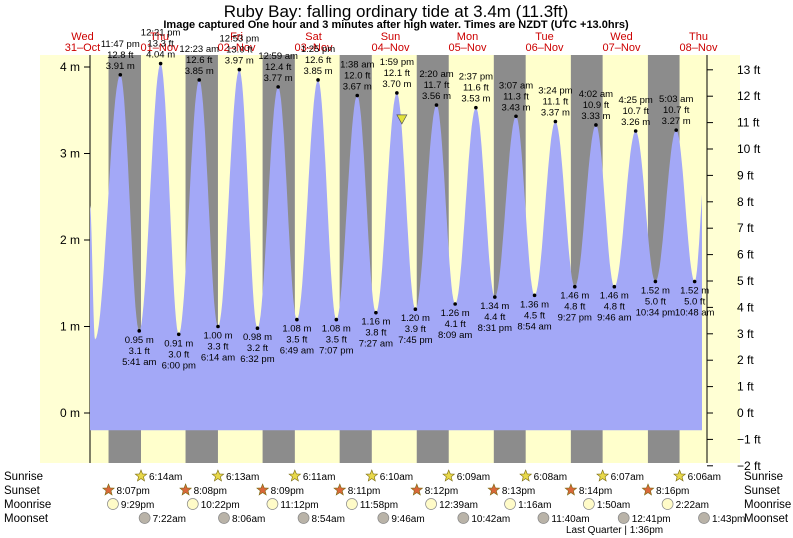 The width and height of the screenshot is (793, 538). What do you see at coordinates (278, 78) in the screenshot?
I see `tide-m: 3.77 m` at bounding box center [278, 78].